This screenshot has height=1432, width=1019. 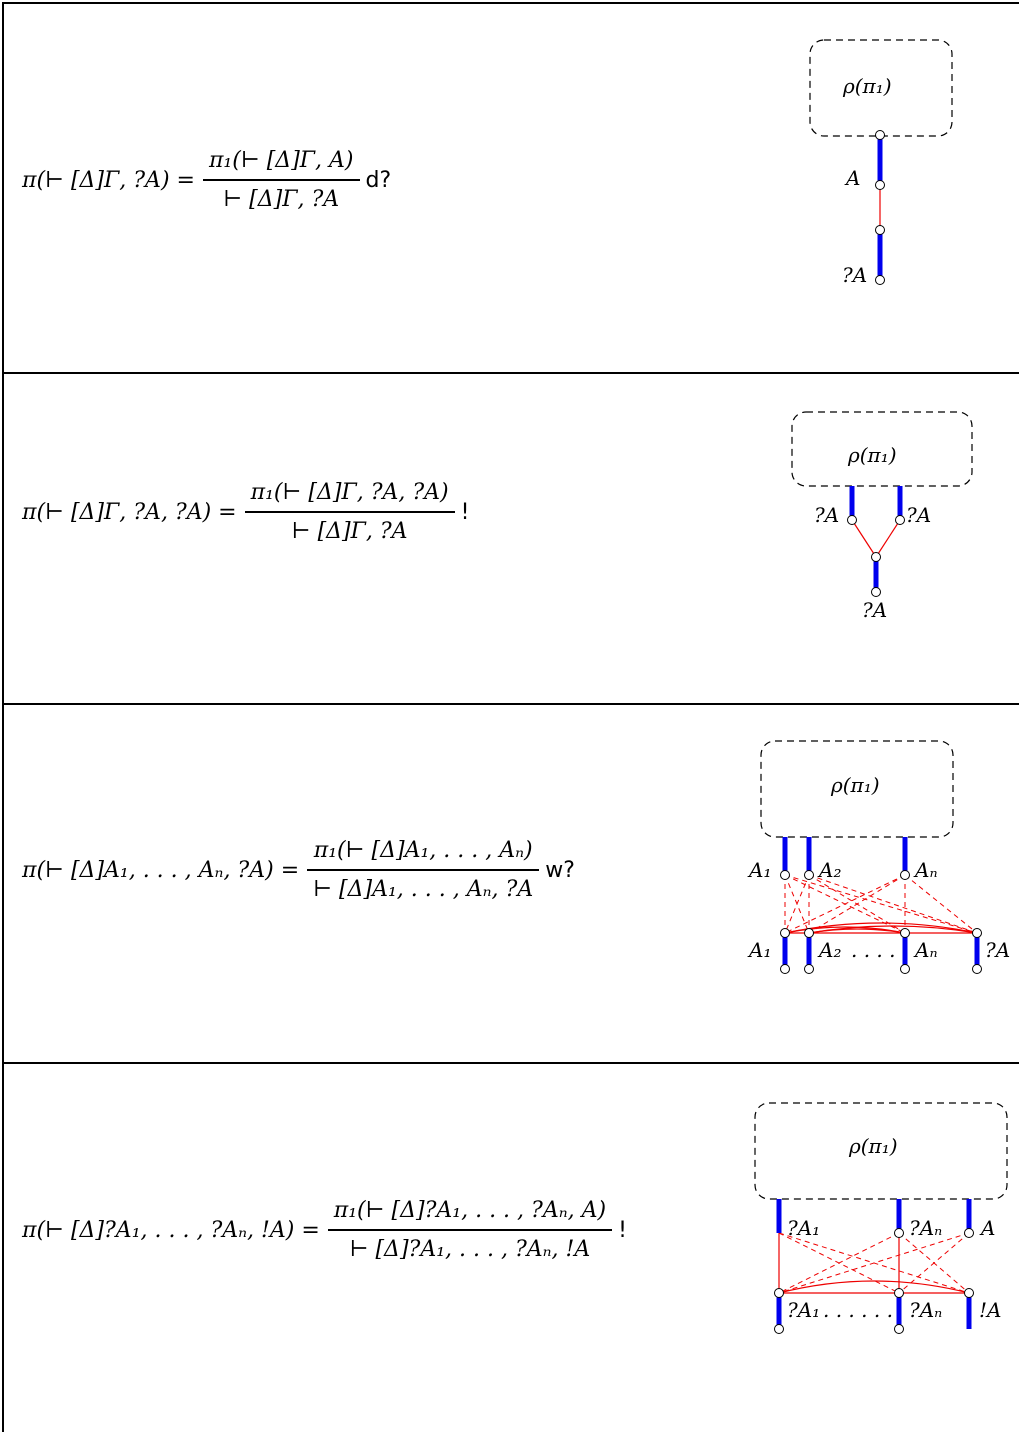 What do you see at coordinates (881, 163) in the screenshot?
I see `proof-net-dereliction: ρ(π₁) A ?A` at bounding box center [881, 163].